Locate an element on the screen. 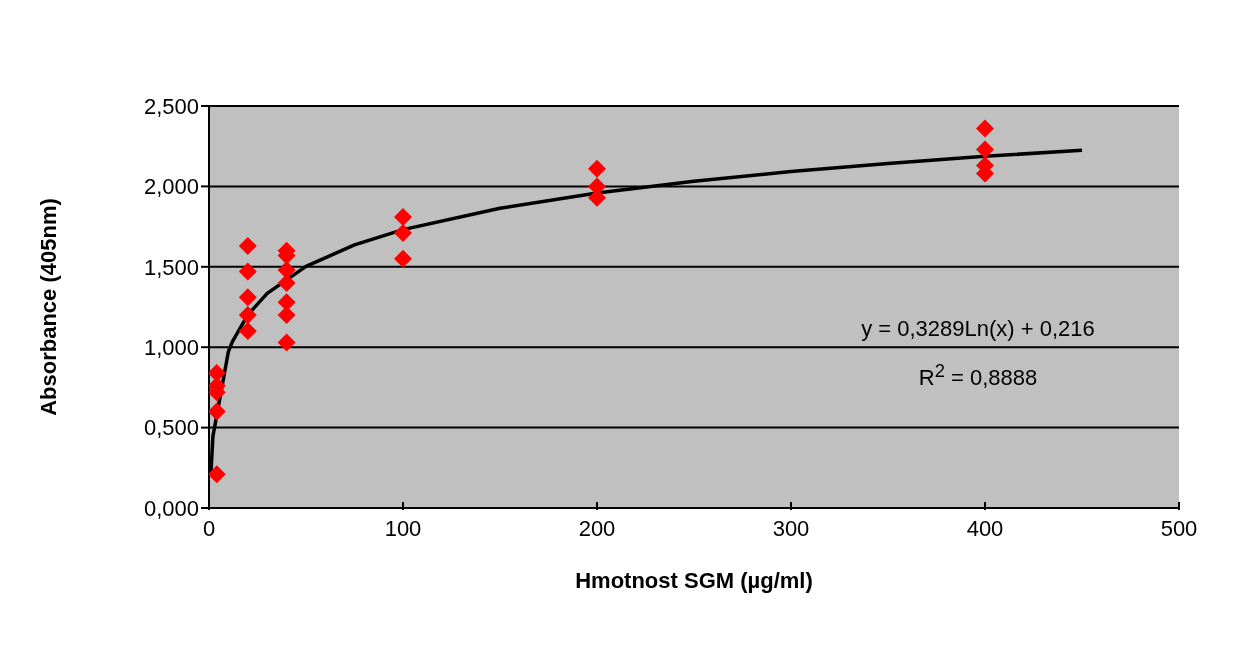 The width and height of the screenshot is (1241, 664). y-tick-label: 0,000 is located at coordinates (171, 508).